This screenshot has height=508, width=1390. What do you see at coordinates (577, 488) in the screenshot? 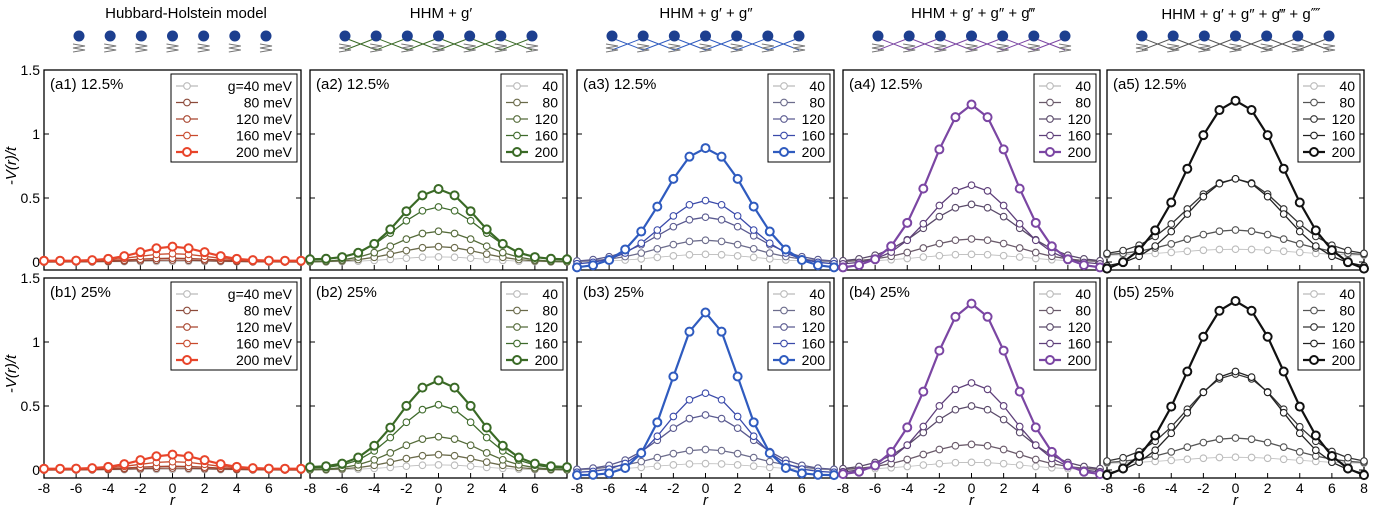
I see `x-tick-label: -8` at bounding box center [577, 488].